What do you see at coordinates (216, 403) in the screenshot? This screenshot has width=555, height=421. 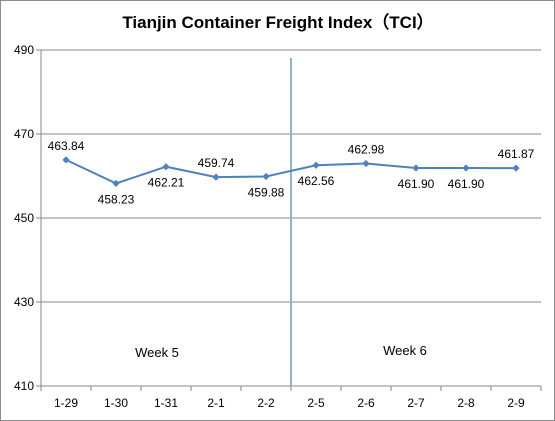 I see `x-tick-label: 2-1` at bounding box center [216, 403].